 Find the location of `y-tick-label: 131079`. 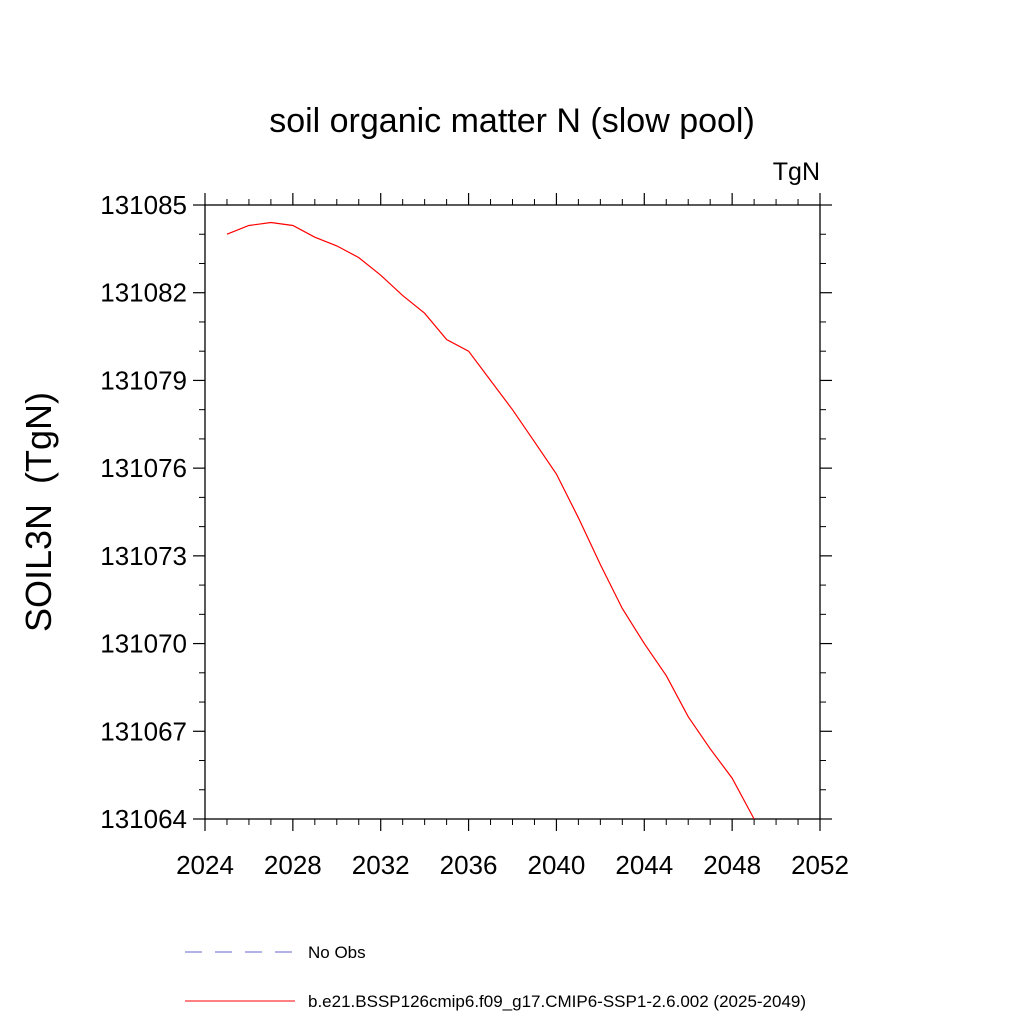

y-tick-label: 131079 is located at coordinates (143, 380).